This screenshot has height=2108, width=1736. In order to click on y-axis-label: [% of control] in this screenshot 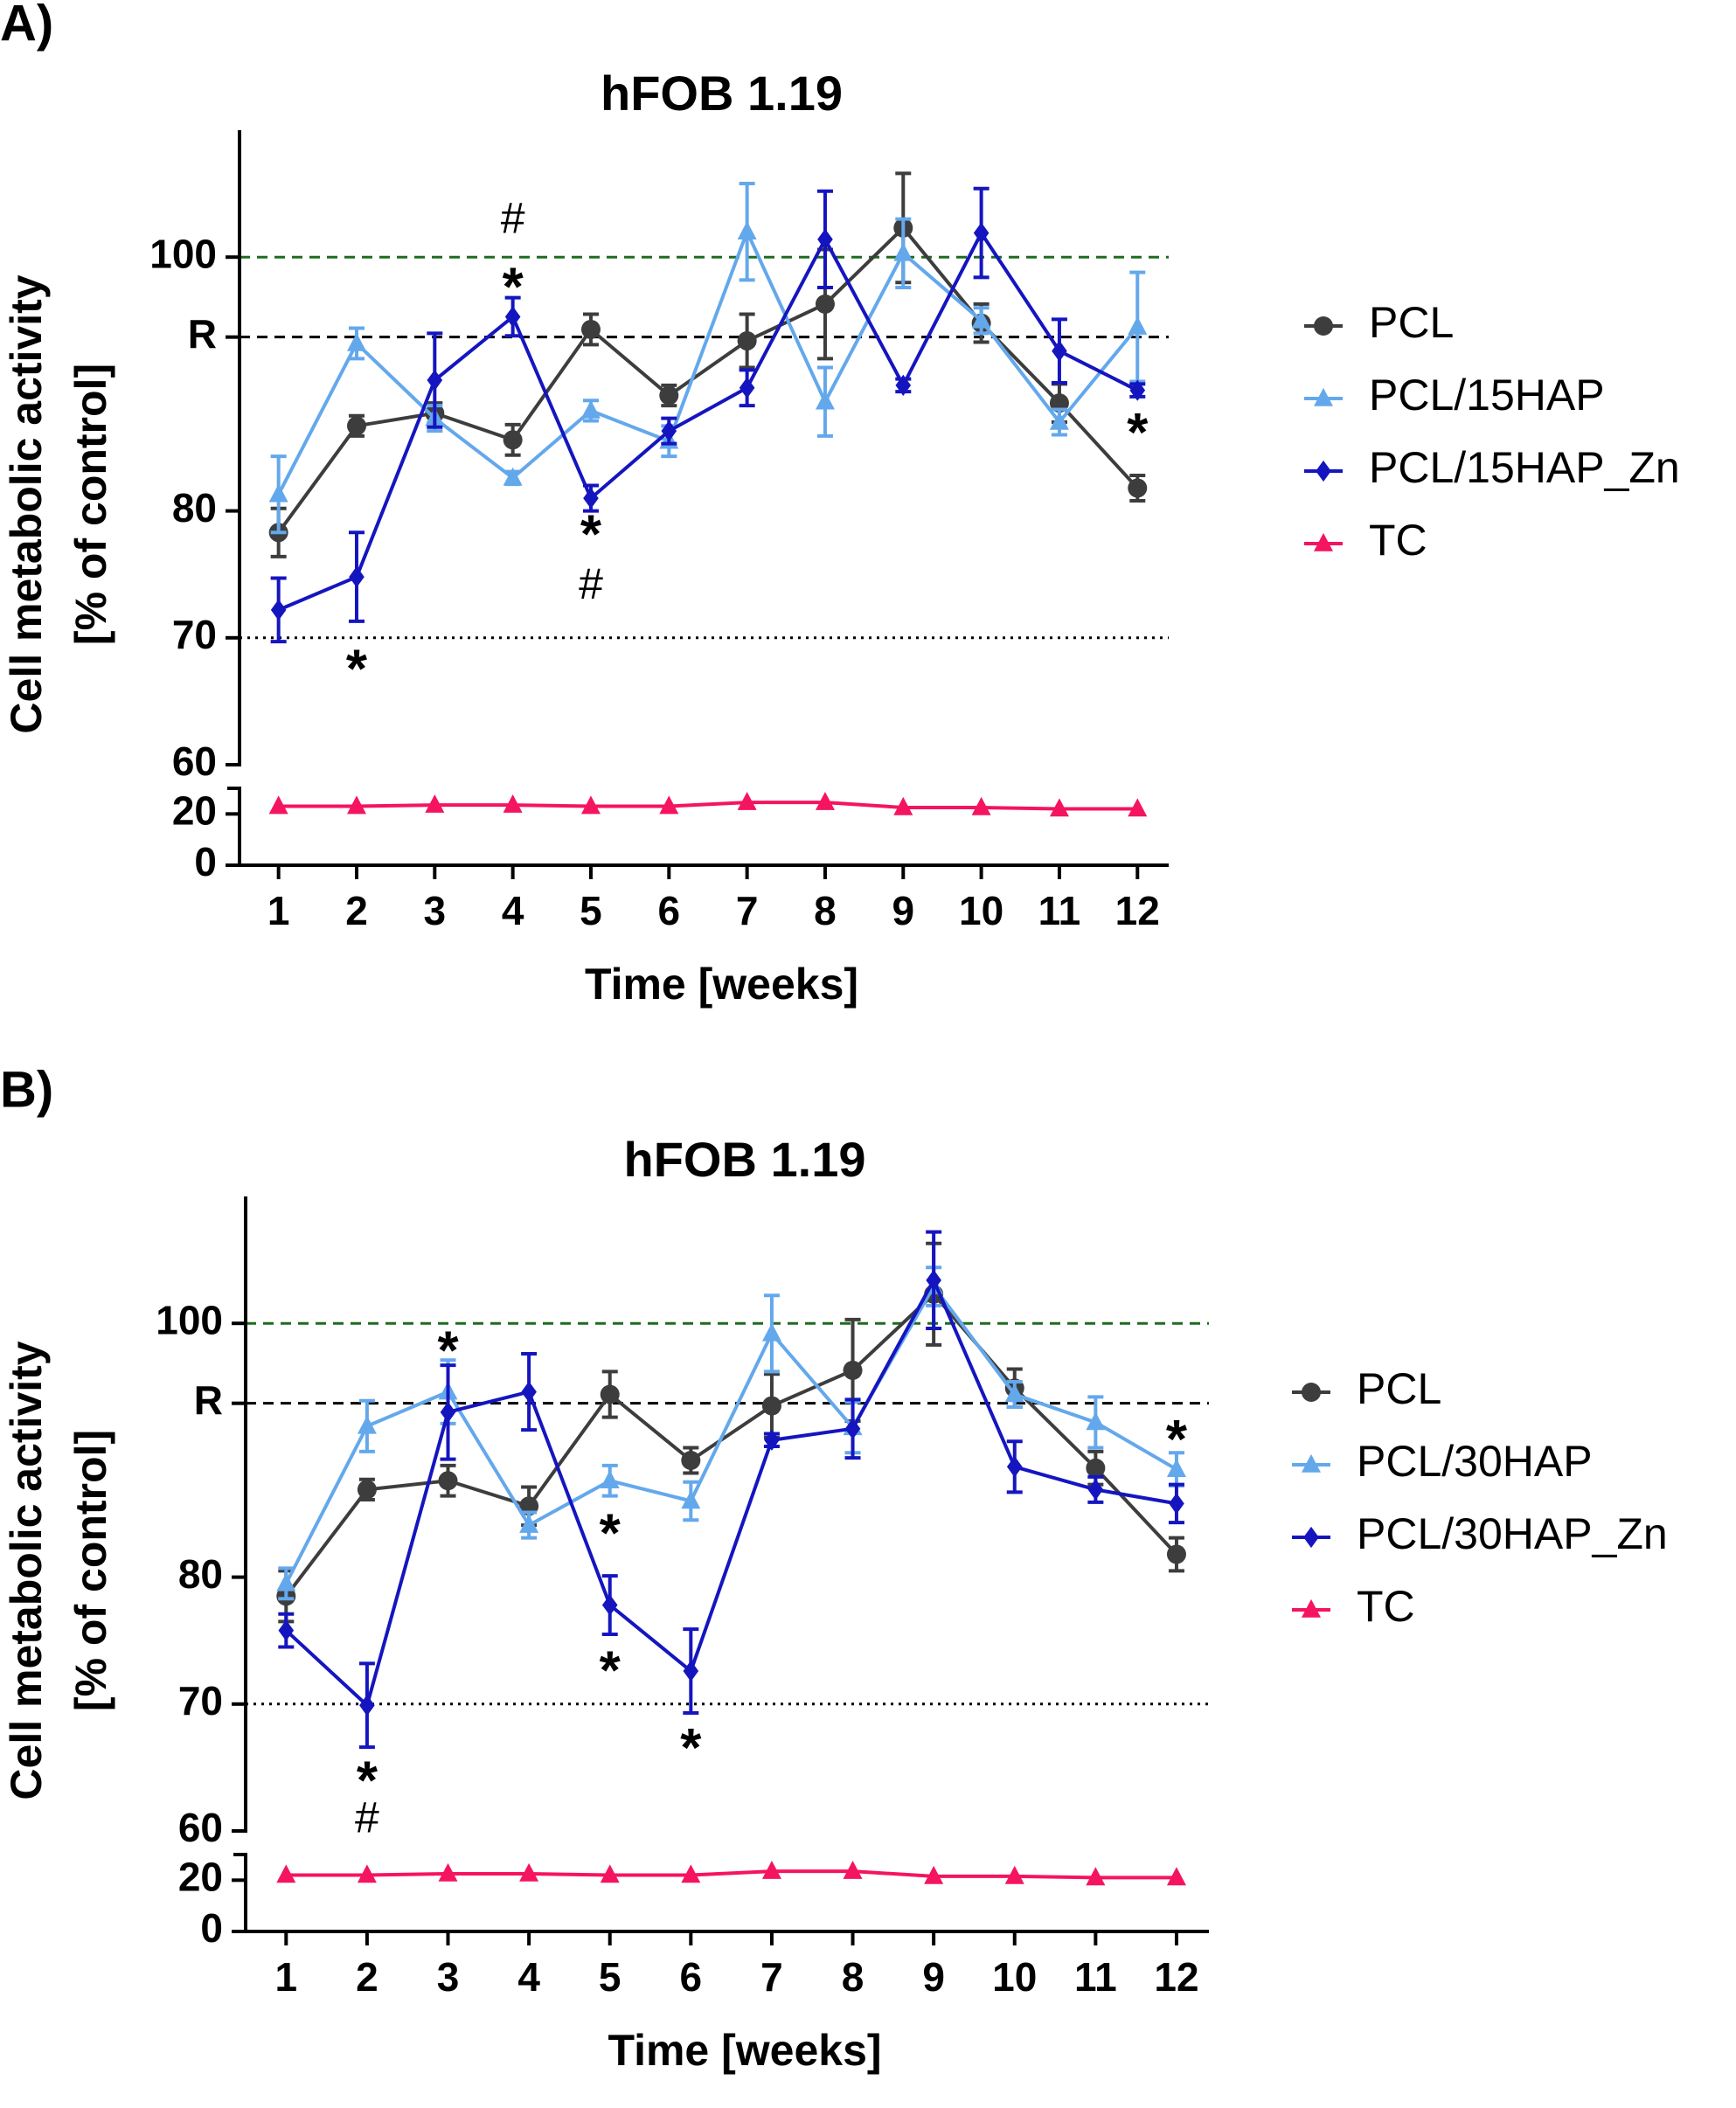, I will do `click(90, 1570)`.